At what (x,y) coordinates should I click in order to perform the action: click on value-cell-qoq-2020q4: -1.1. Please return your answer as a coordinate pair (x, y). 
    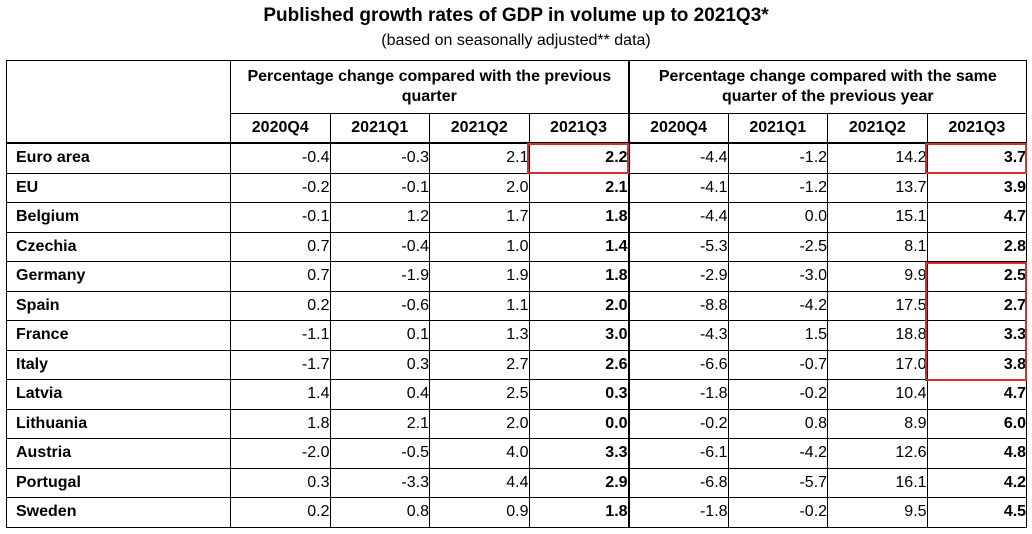
    Looking at the image, I should click on (280, 335).